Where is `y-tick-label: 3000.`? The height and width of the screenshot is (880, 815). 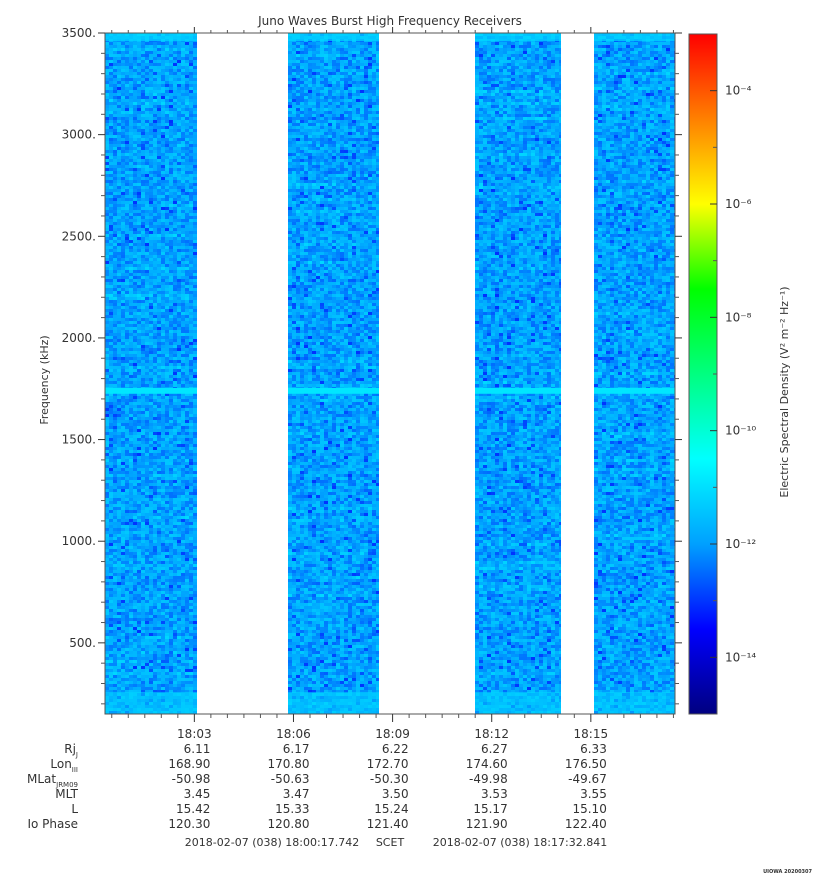
y-tick-label: 3000. is located at coordinates (79, 135).